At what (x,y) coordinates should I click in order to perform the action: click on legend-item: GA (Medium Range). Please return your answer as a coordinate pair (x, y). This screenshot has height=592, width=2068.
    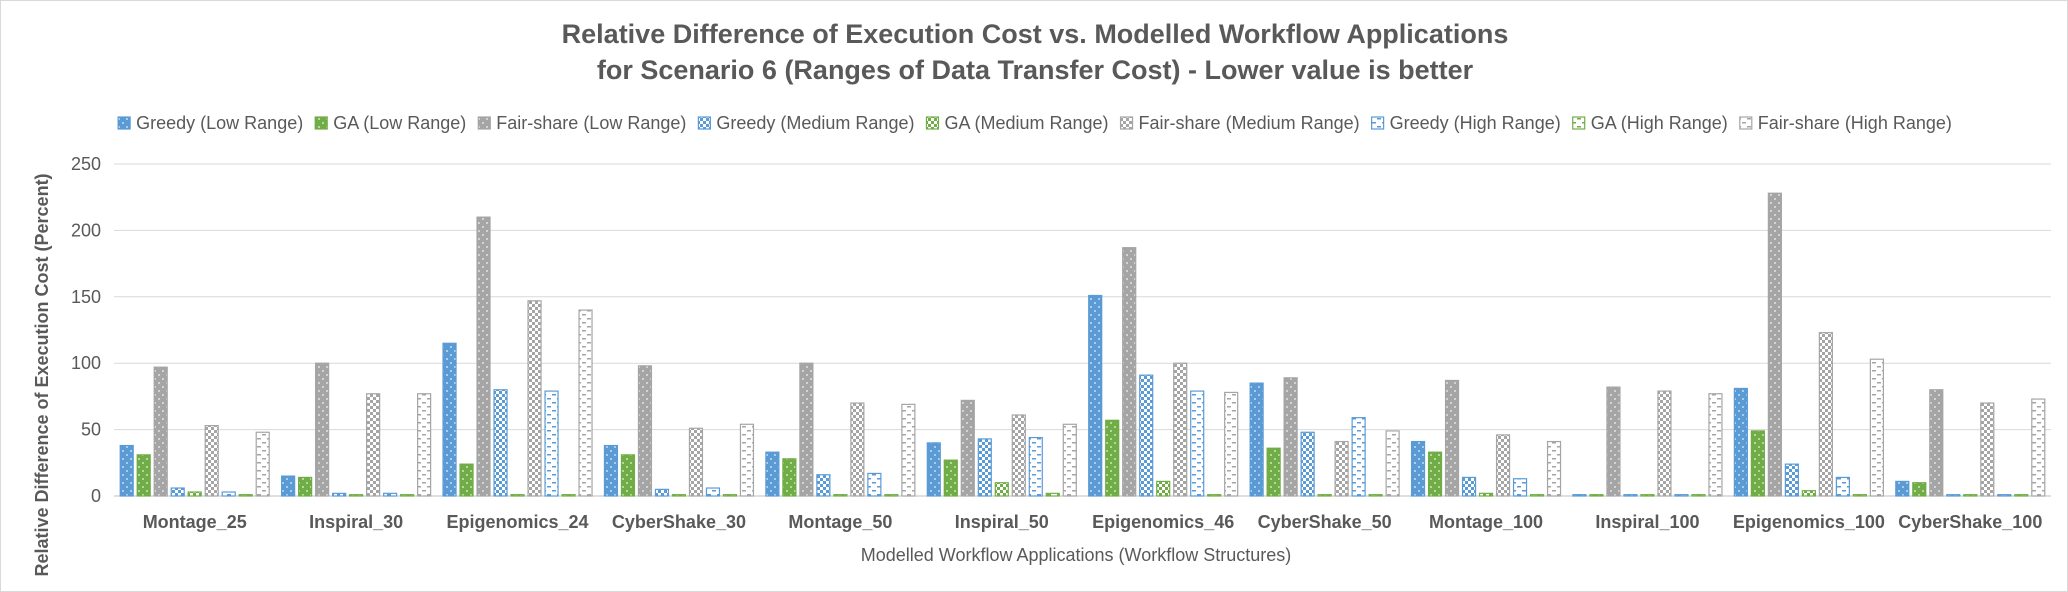
    Looking at the image, I should click on (1017, 123).